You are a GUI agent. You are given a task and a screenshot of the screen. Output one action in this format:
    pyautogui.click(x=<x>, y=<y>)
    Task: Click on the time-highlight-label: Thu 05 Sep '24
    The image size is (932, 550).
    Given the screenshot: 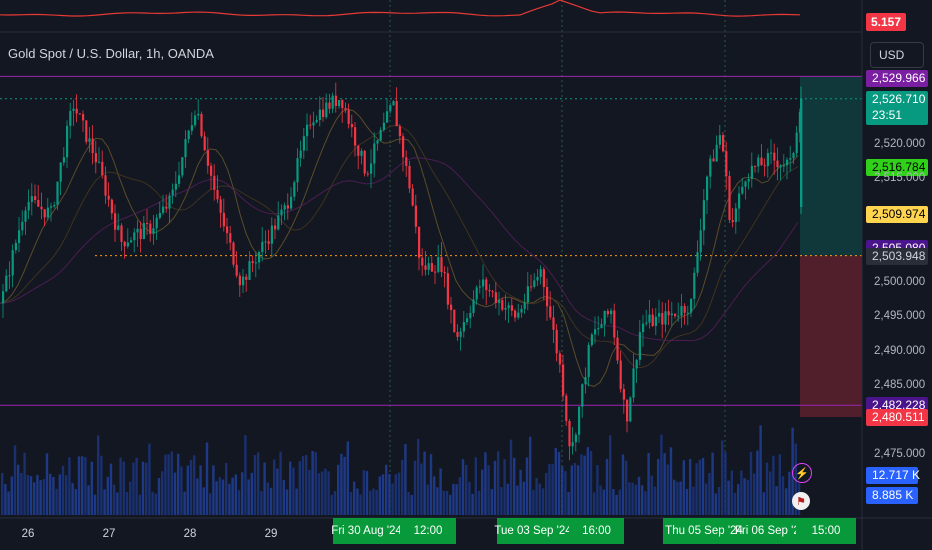 What is the action you would take?
    pyautogui.click(x=704, y=531)
    